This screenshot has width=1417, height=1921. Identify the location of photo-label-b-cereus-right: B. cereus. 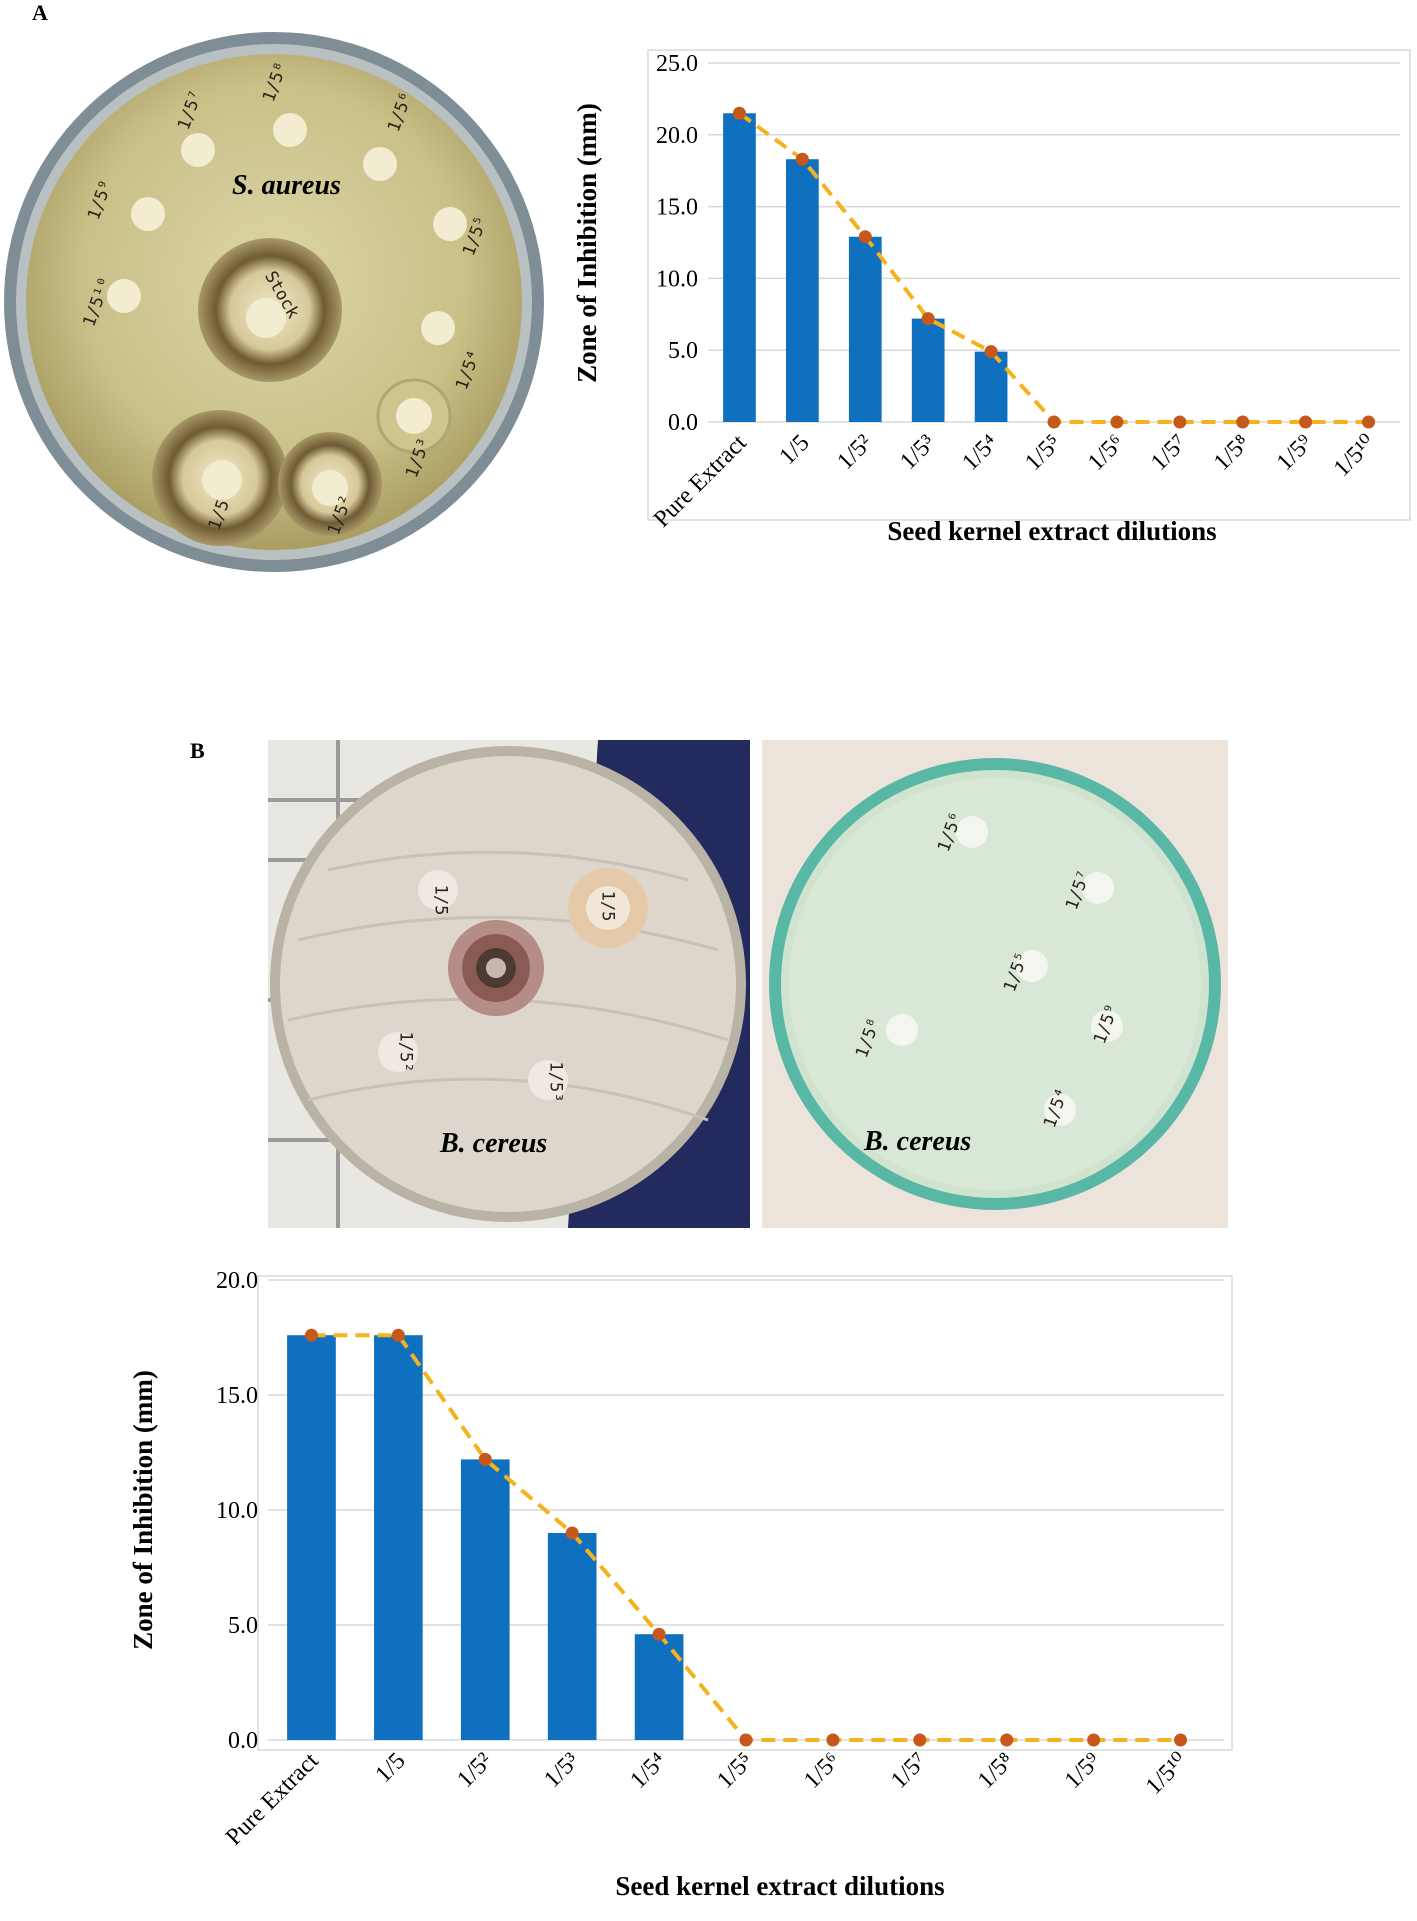
(918, 1141).